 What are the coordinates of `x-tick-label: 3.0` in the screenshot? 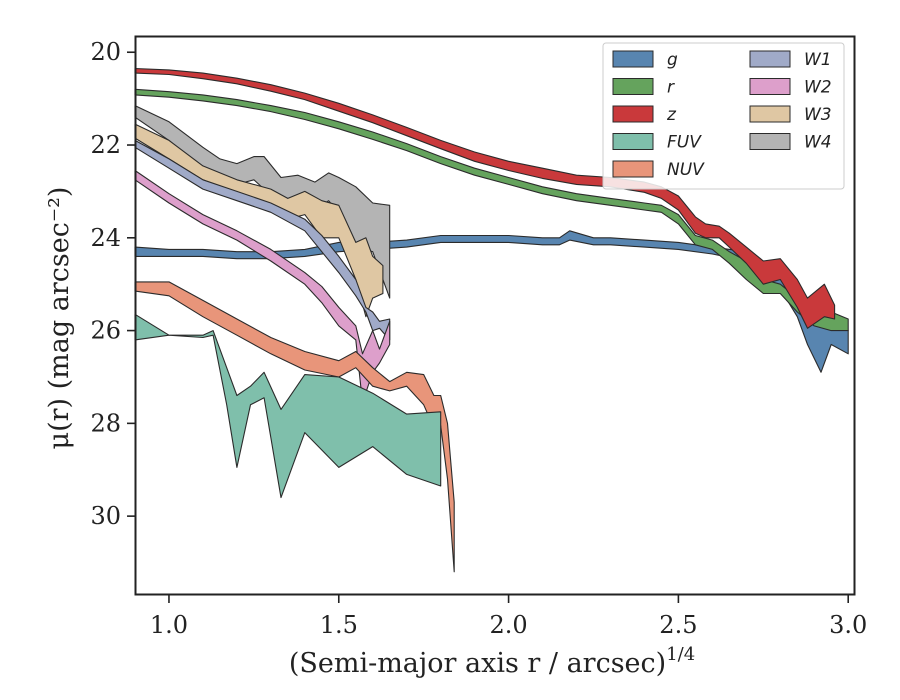 It's located at (848, 625).